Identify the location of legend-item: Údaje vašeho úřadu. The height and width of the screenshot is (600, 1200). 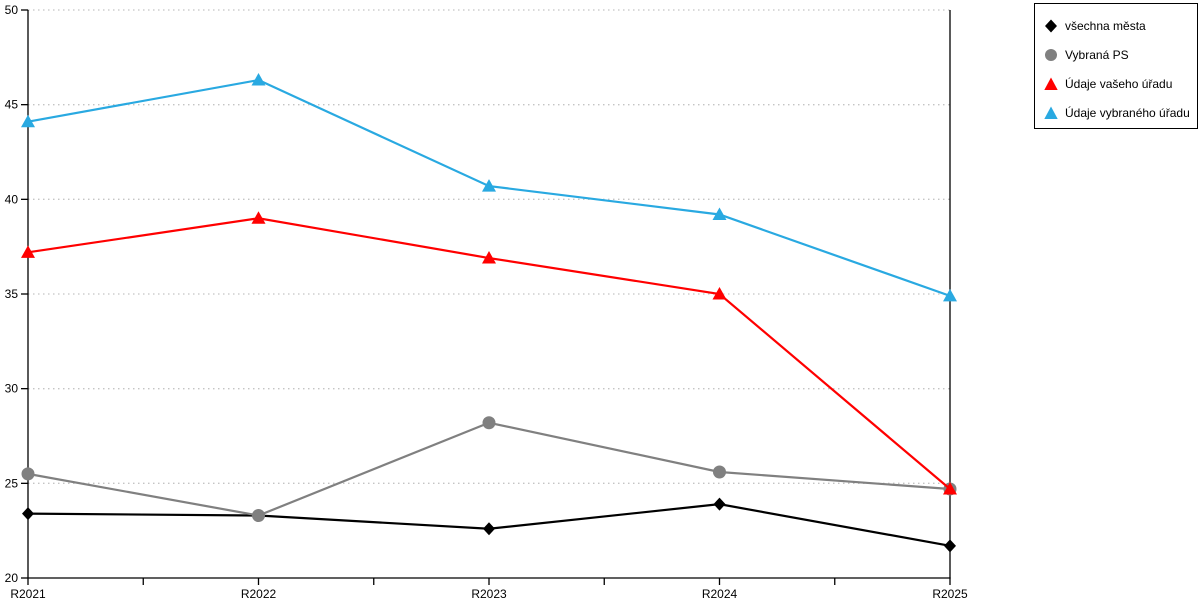
(1120, 83).